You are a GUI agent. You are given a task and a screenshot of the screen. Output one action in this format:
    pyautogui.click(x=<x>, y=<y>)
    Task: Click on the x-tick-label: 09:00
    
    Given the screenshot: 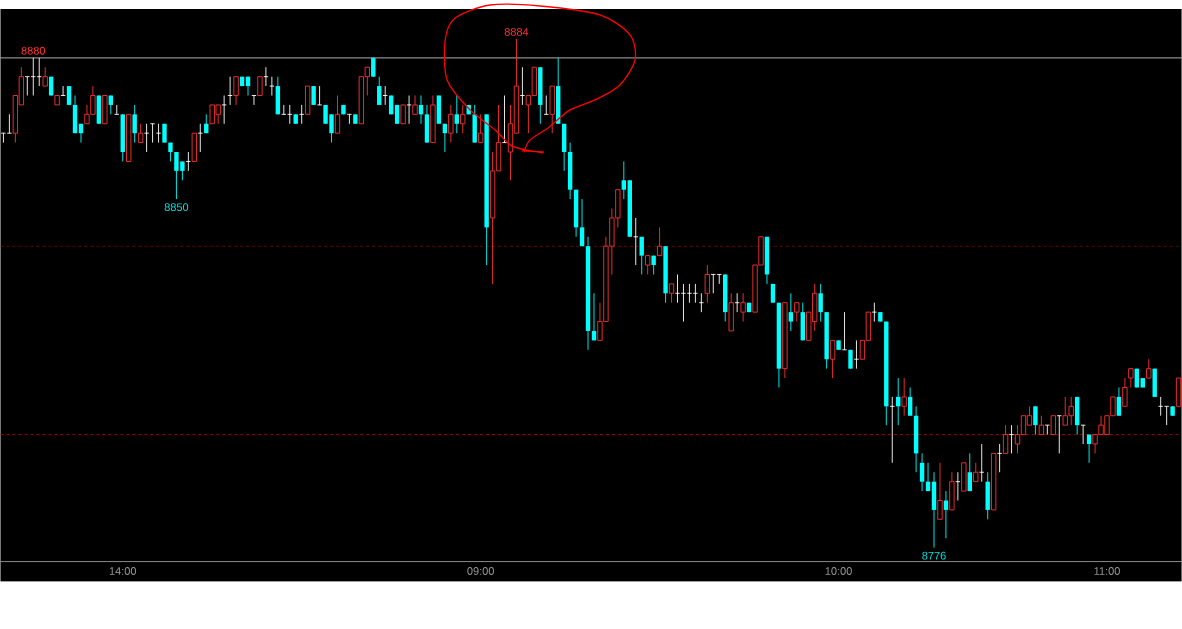 What is the action you would take?
    pyautogui.click(x=480, y=571)
    